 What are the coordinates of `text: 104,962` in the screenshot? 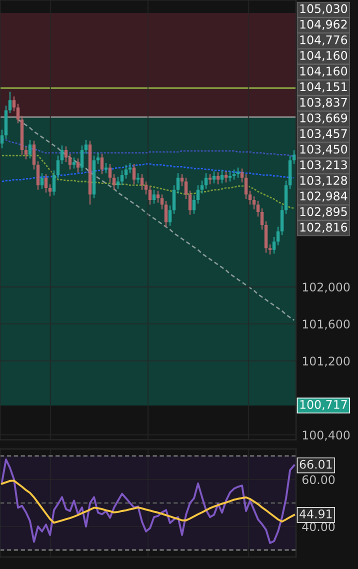 It's located at (323, 25).